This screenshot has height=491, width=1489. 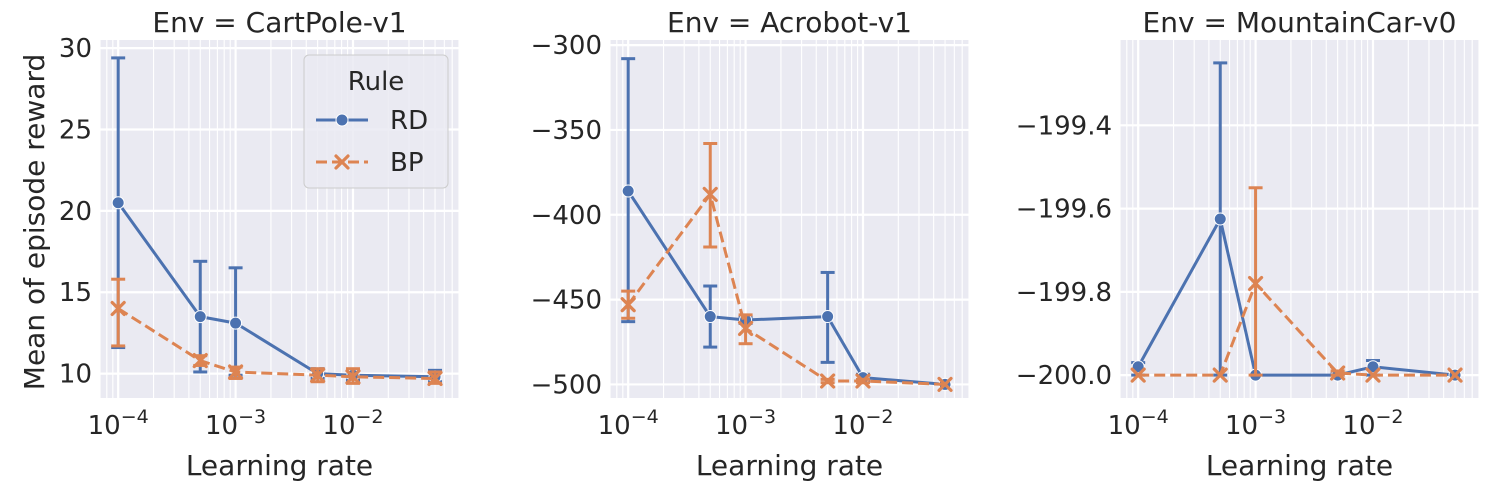 I want to click on error-bar, so click(x=118, y=312).